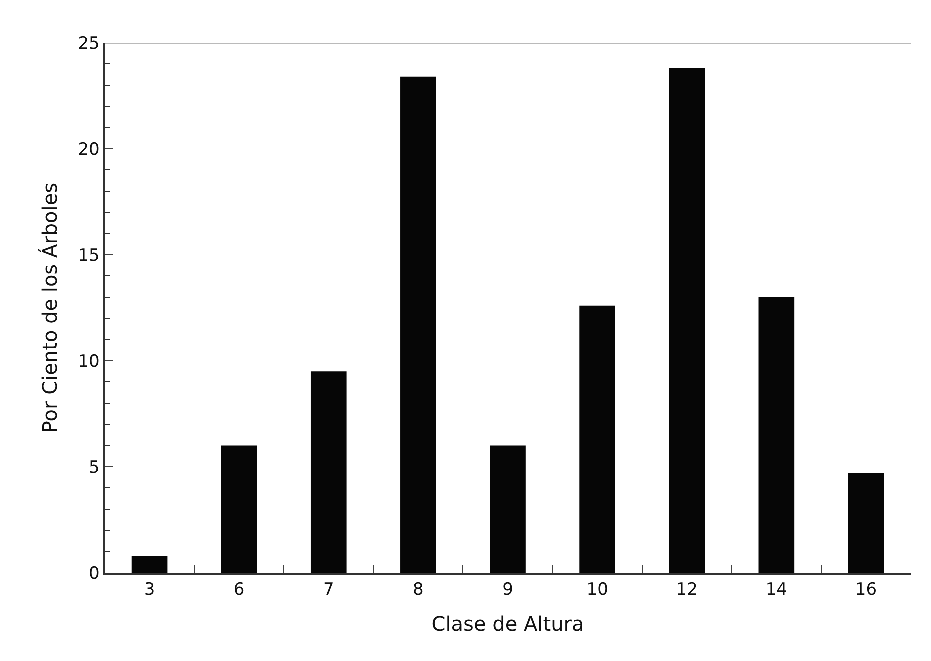 This screenshot has width=931, height=661. I want to click on x-tick-label: 12, so click(687, 590).